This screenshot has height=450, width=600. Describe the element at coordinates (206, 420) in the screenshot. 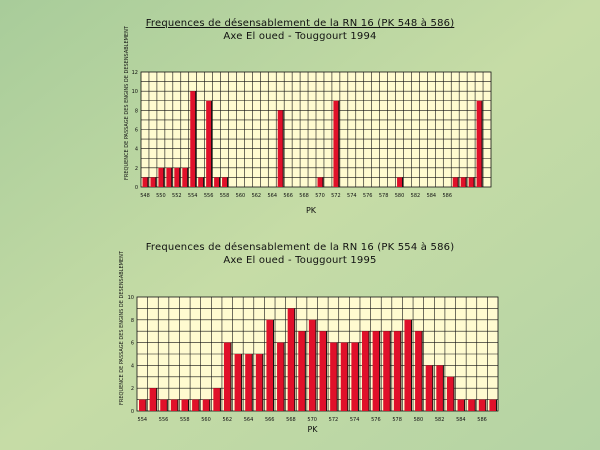

I see `chart2-x-tick-label: 560` at that location.